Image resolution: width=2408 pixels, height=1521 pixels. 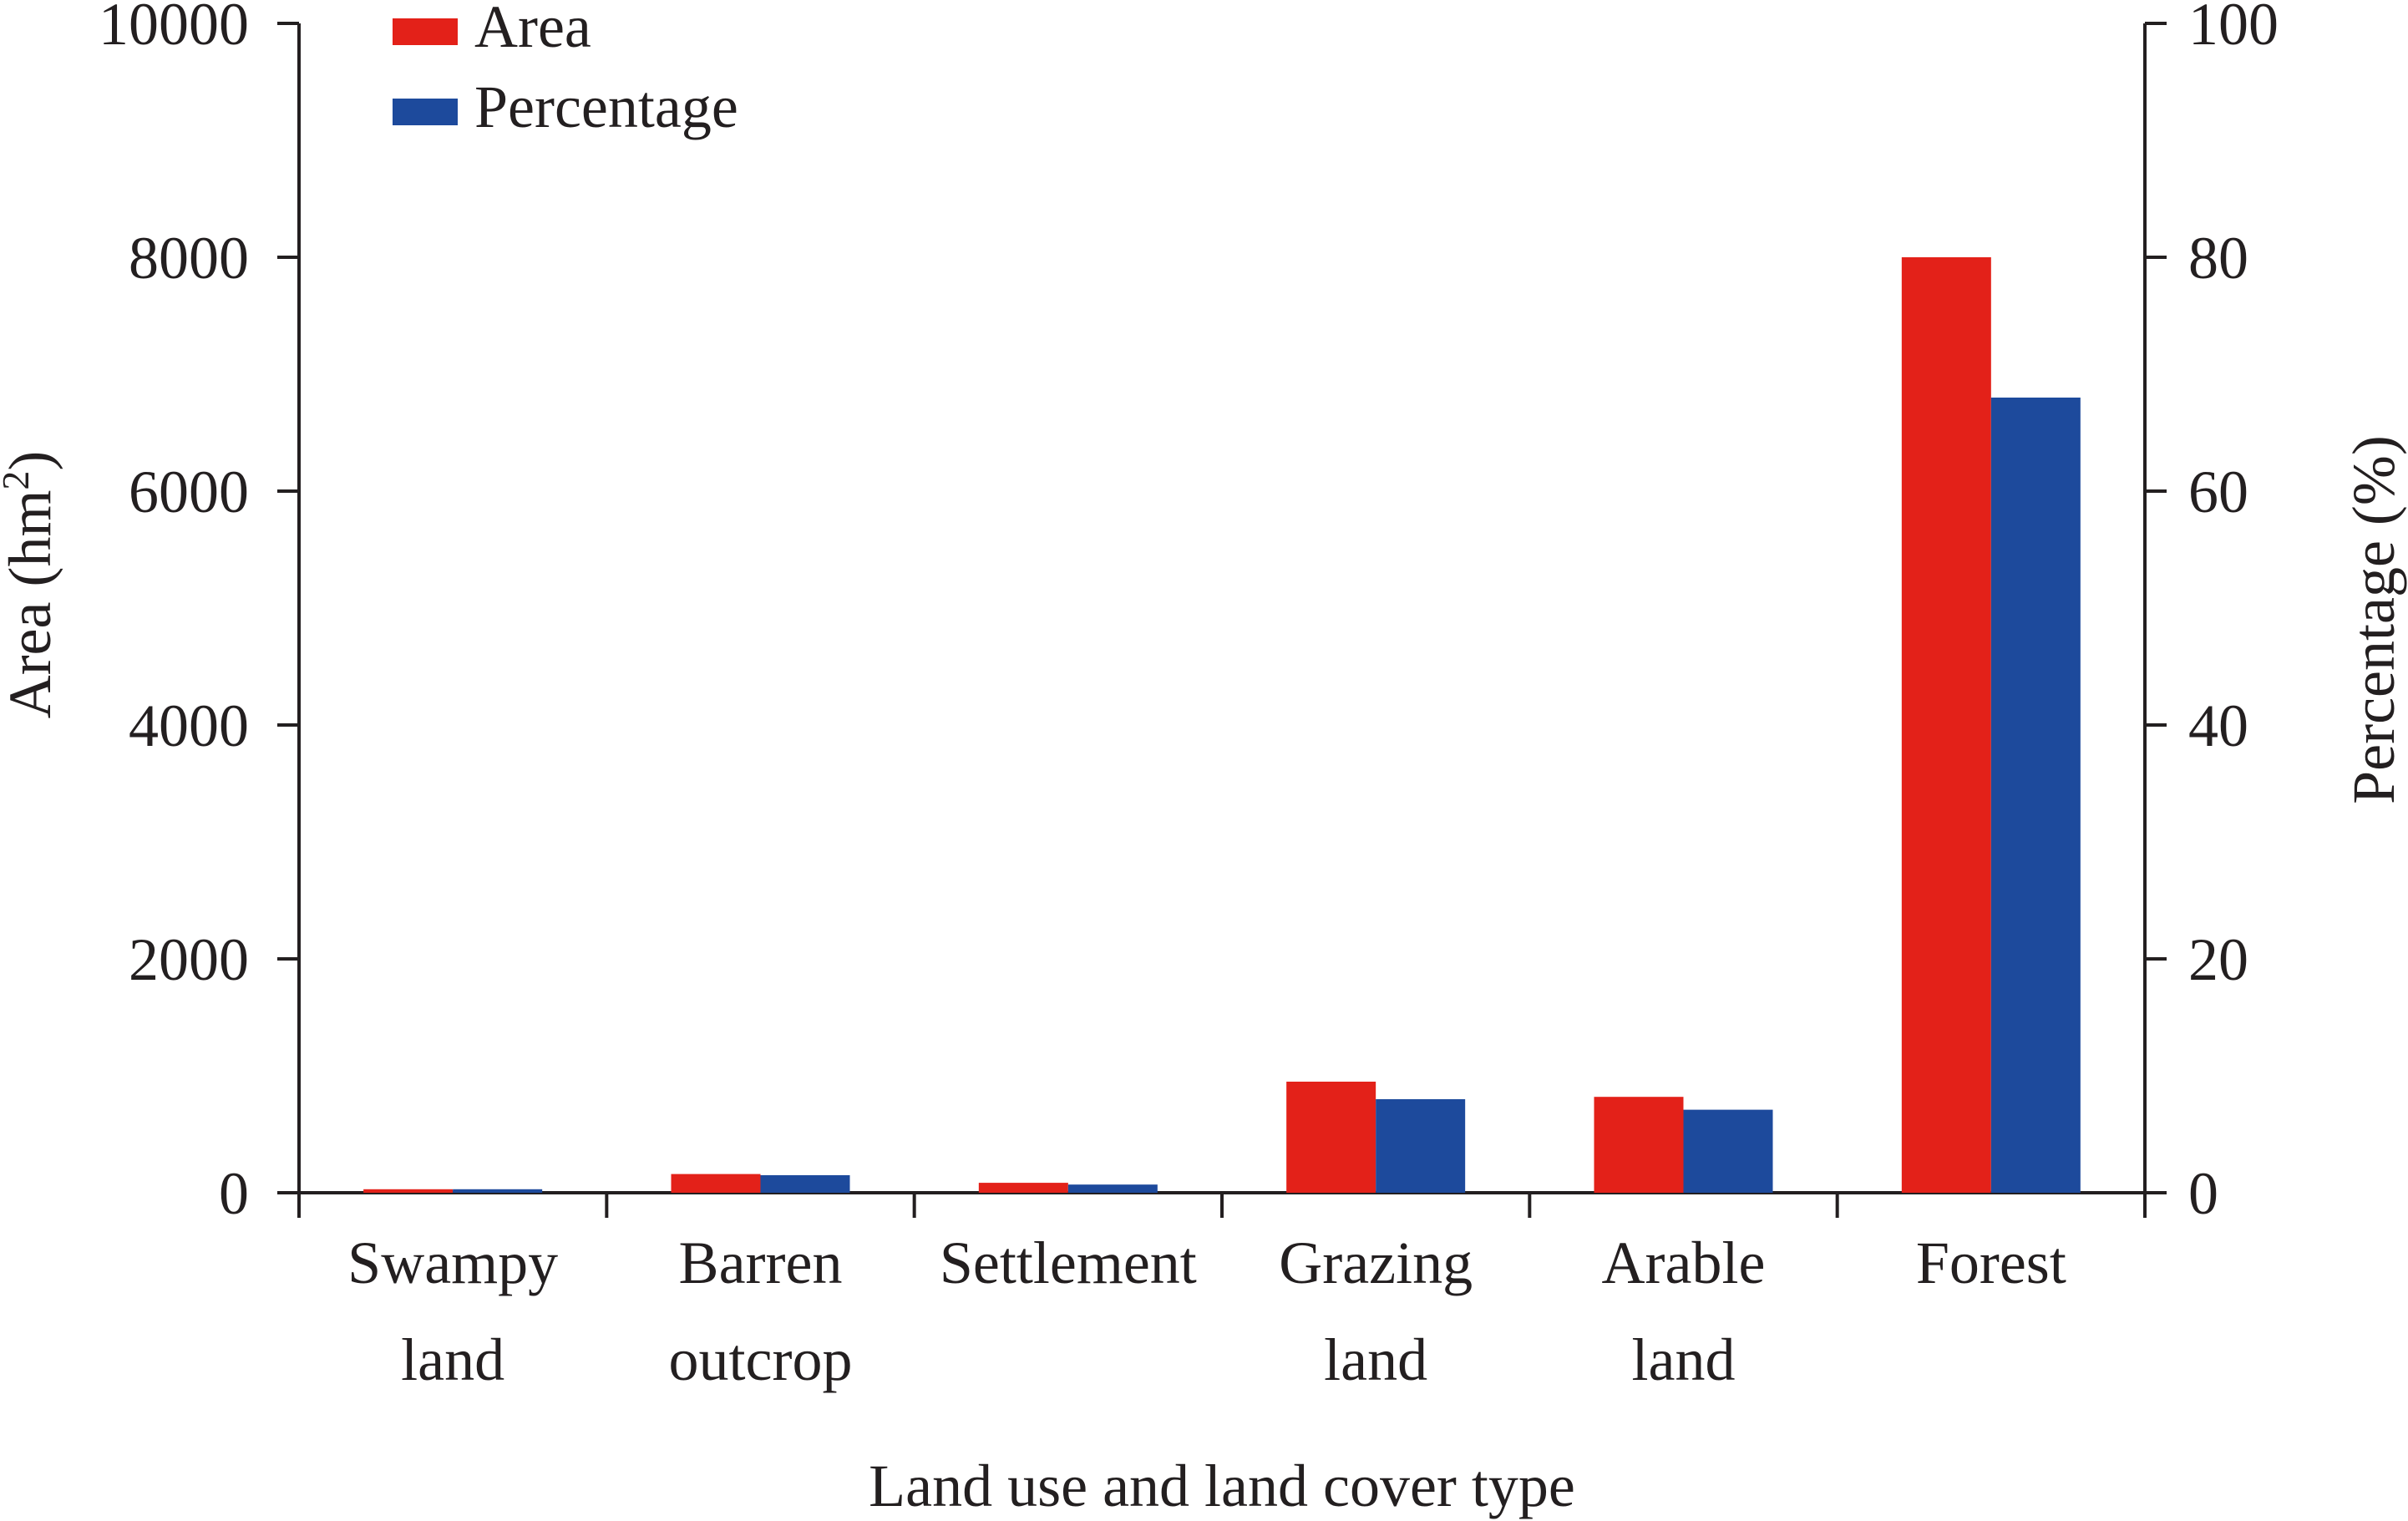 What do you see at coordinates (2218, 959) in the screenshot?
I see `right-tick-label: 20` at bounding box center [2218, 959].